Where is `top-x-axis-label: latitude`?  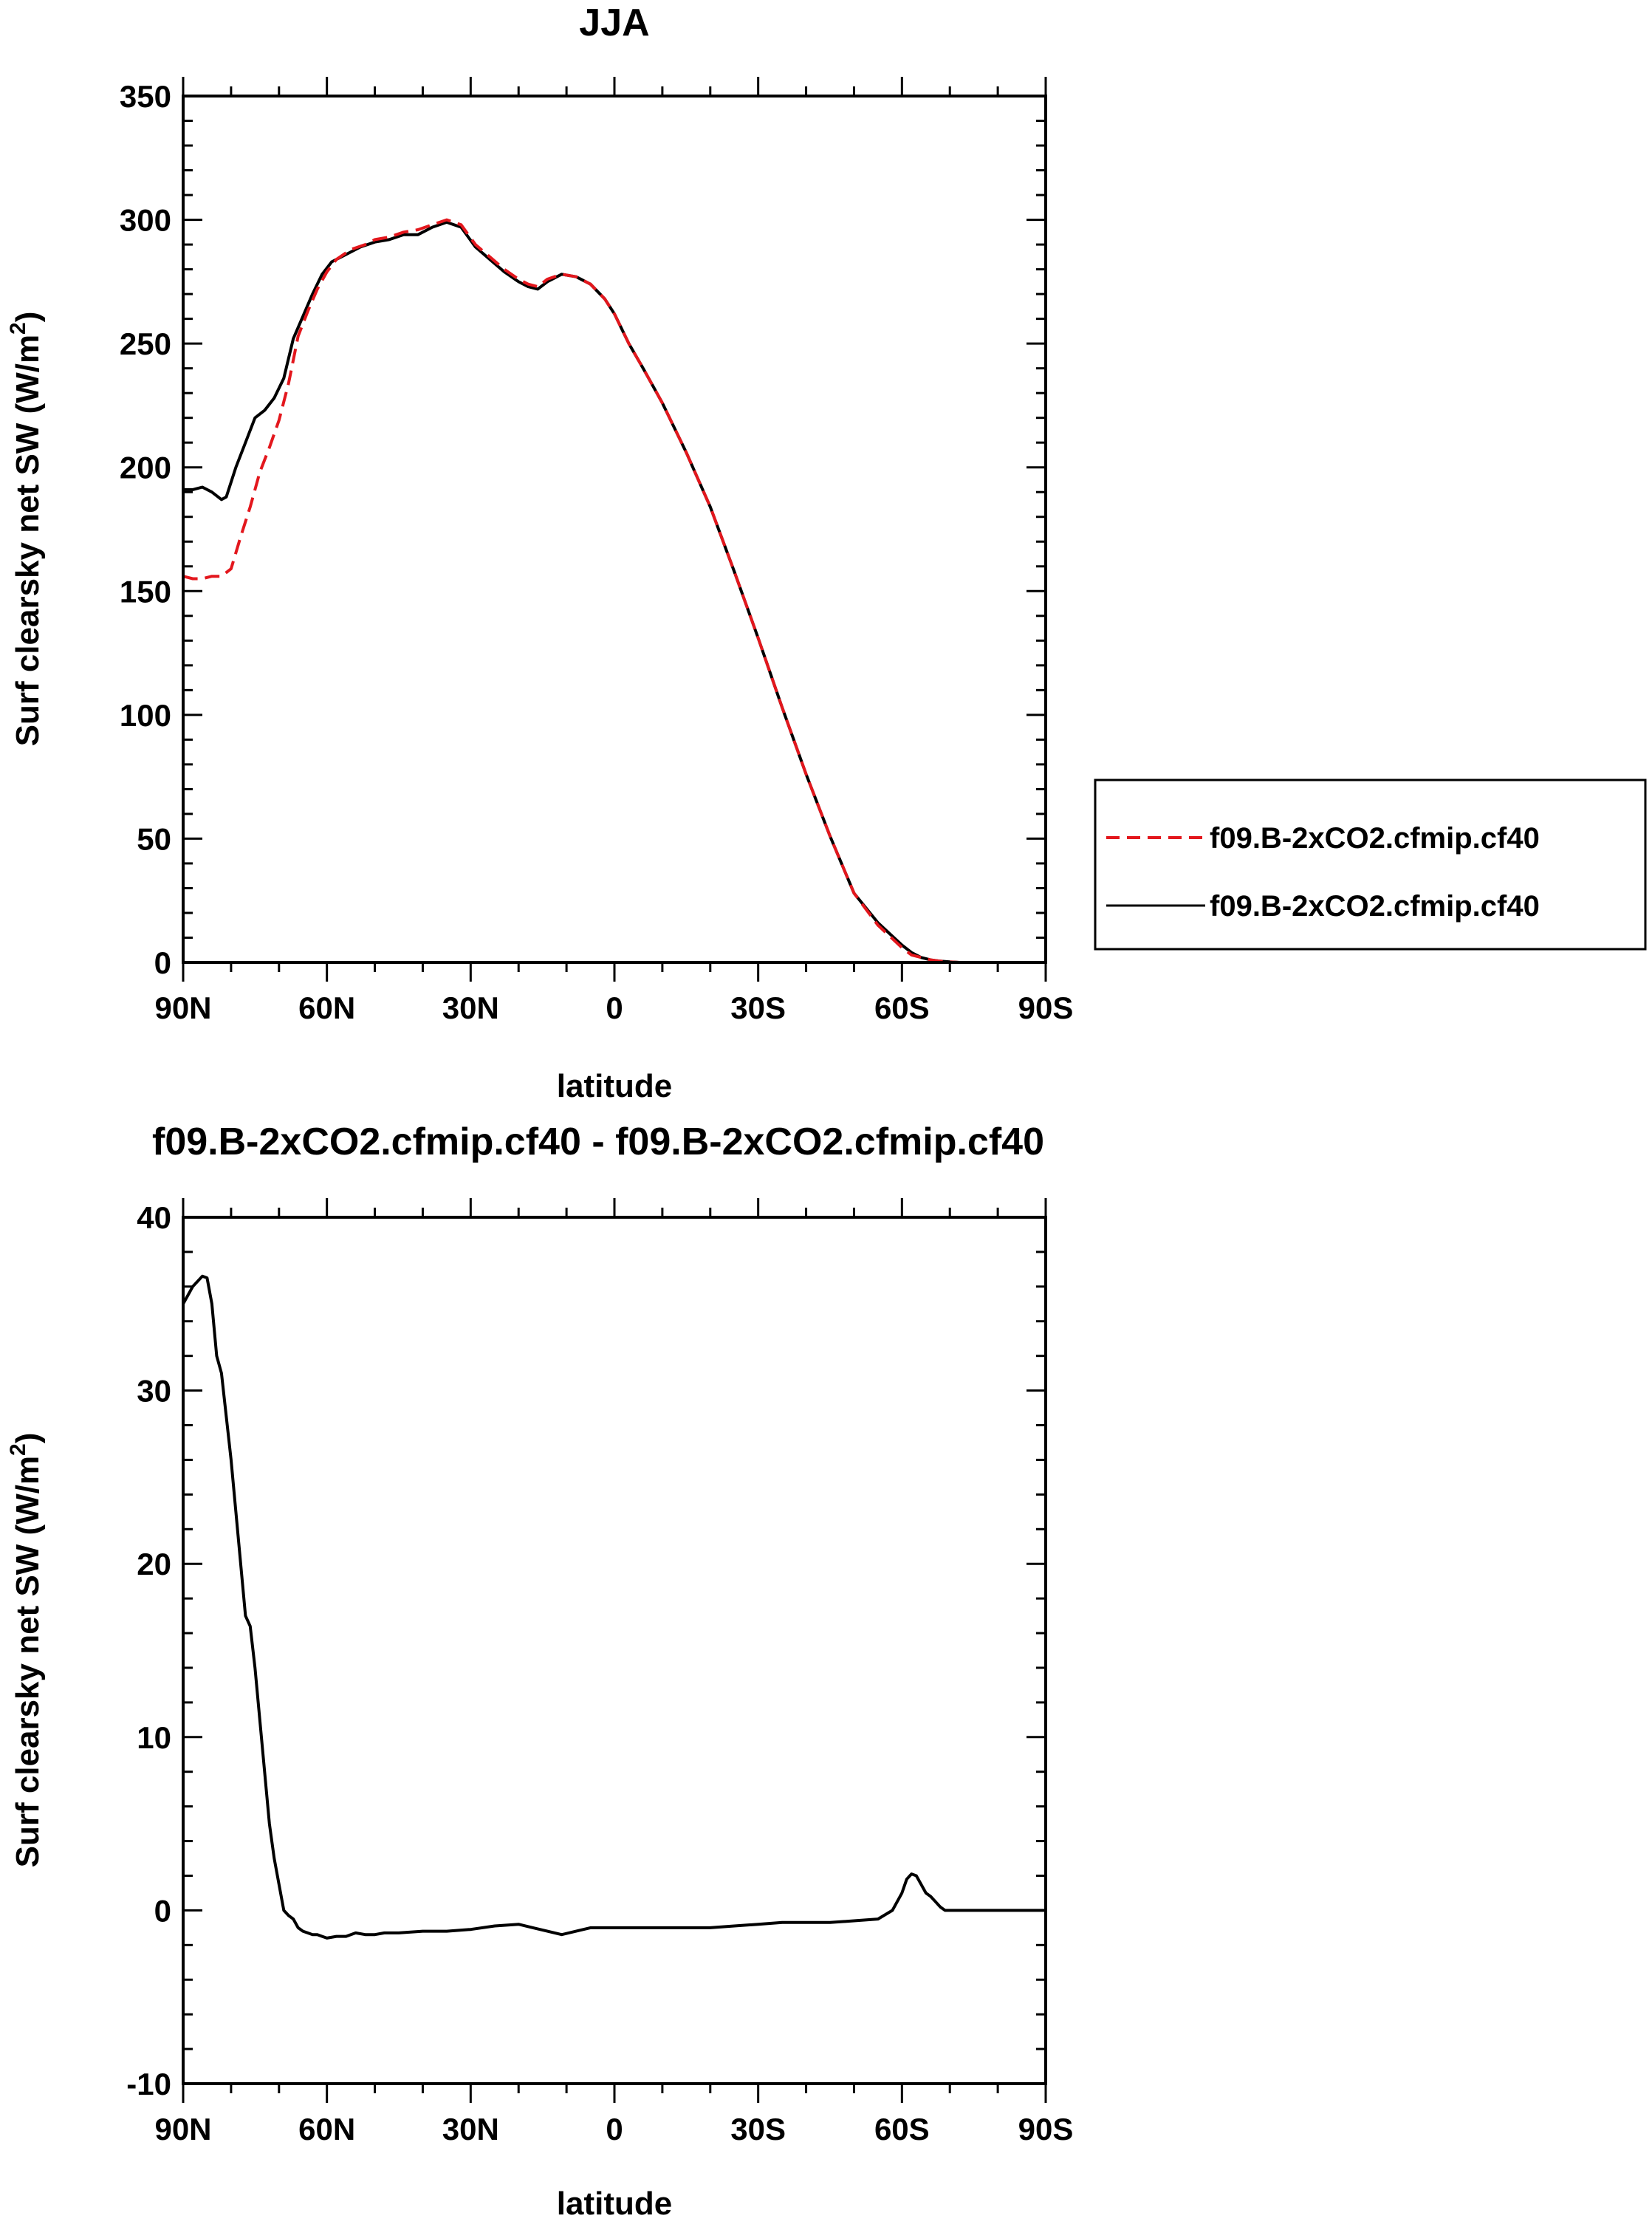
top-x-axis-label: latitude is located at coordinates (614, 1086).